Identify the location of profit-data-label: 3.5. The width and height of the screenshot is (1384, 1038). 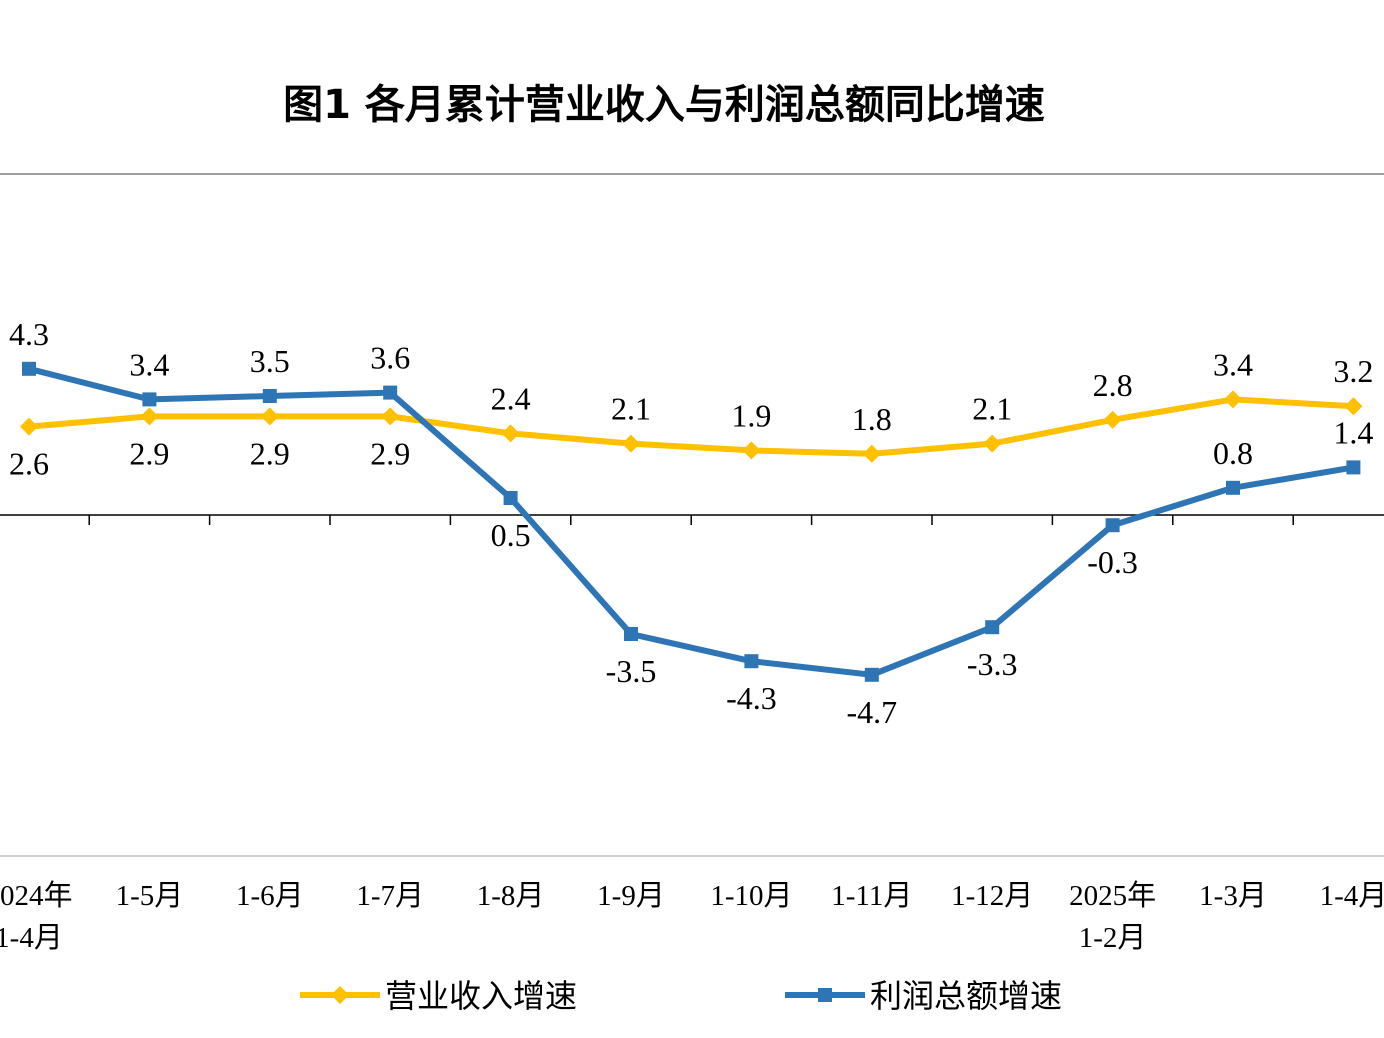
(270, 361).